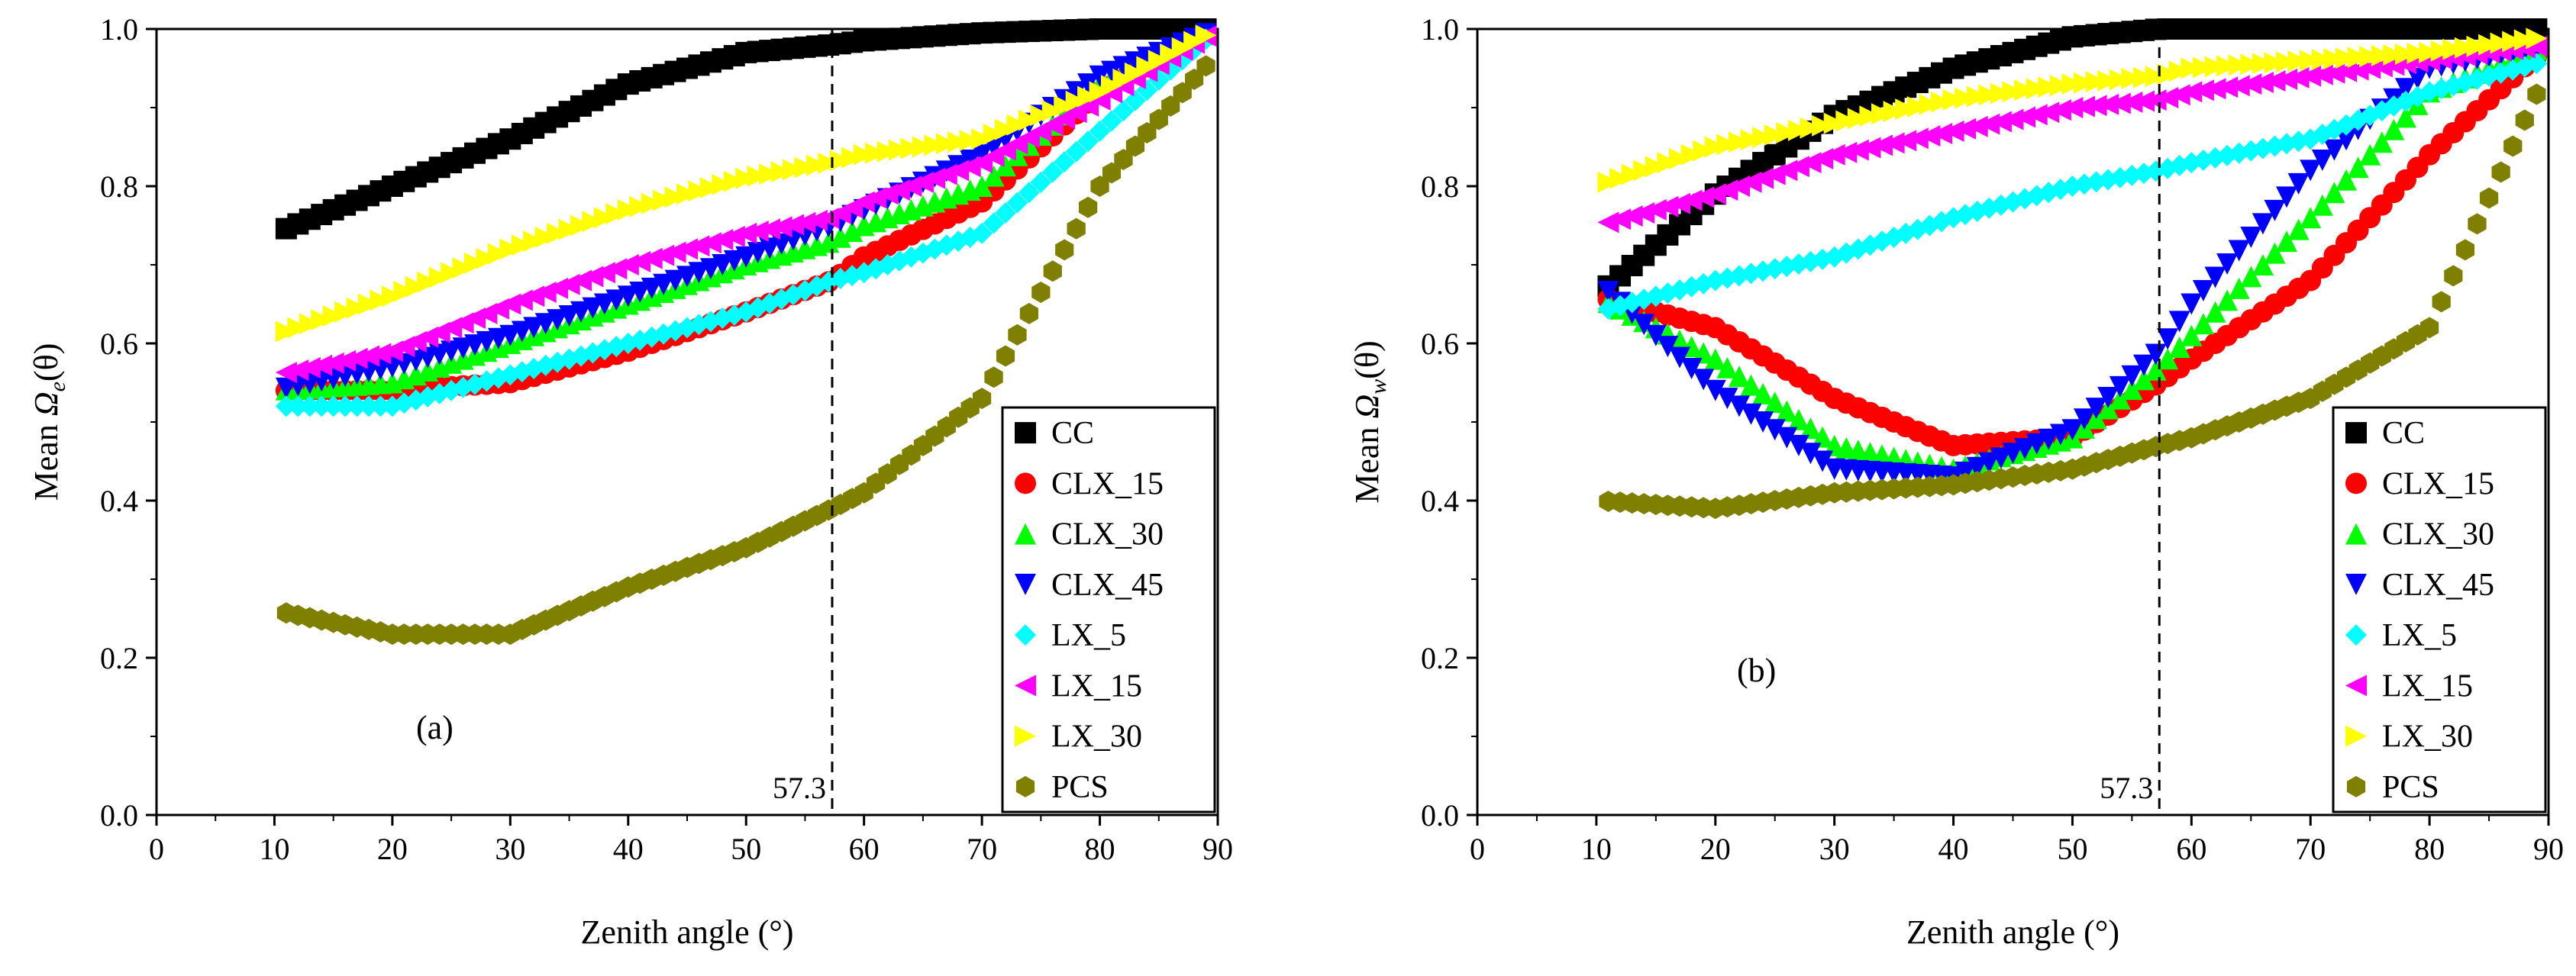 This screenshot has height=976, width=2576. What do you see at coordinates (1715, 849) in the screenshot?
I see `x-tick-label: 20` at bounding box center [1715, 849].